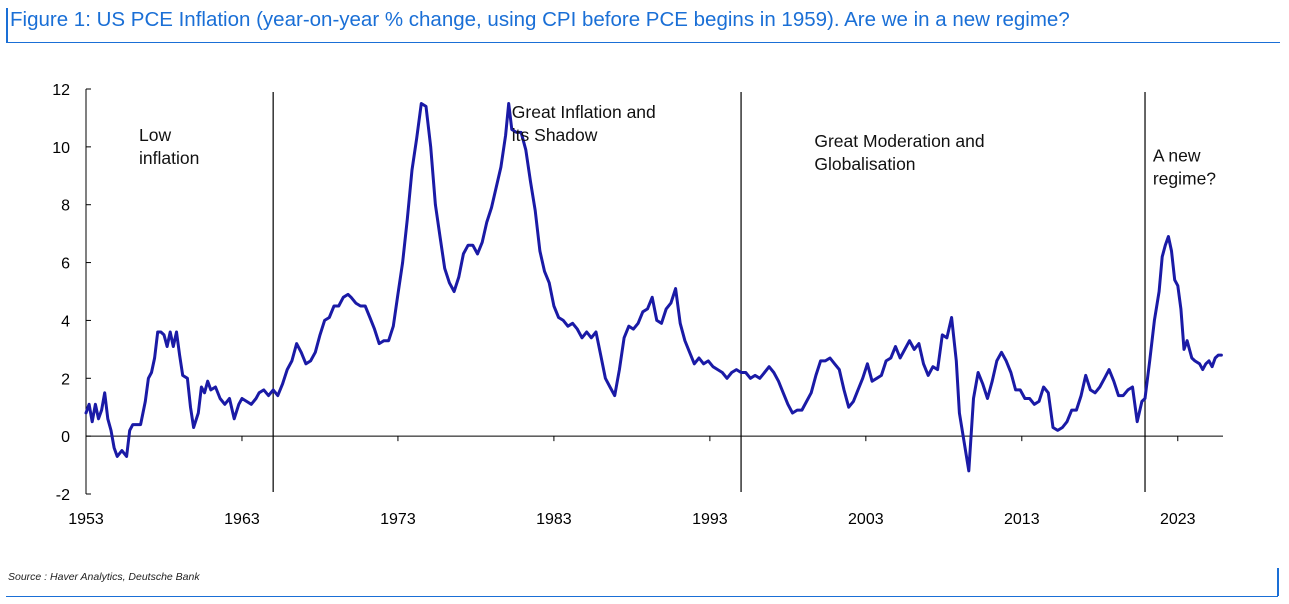 Image resolution: width=1289 pixels, height=604 pixels. I want to click on y-tick-label: 2, so click(65, 379).